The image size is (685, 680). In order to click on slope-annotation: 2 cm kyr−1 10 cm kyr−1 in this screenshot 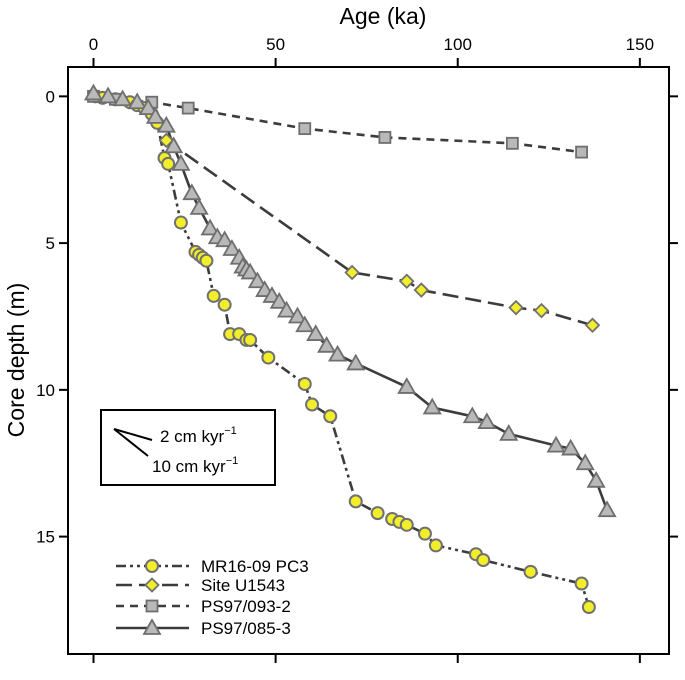, I will do `click(188, 447)`.